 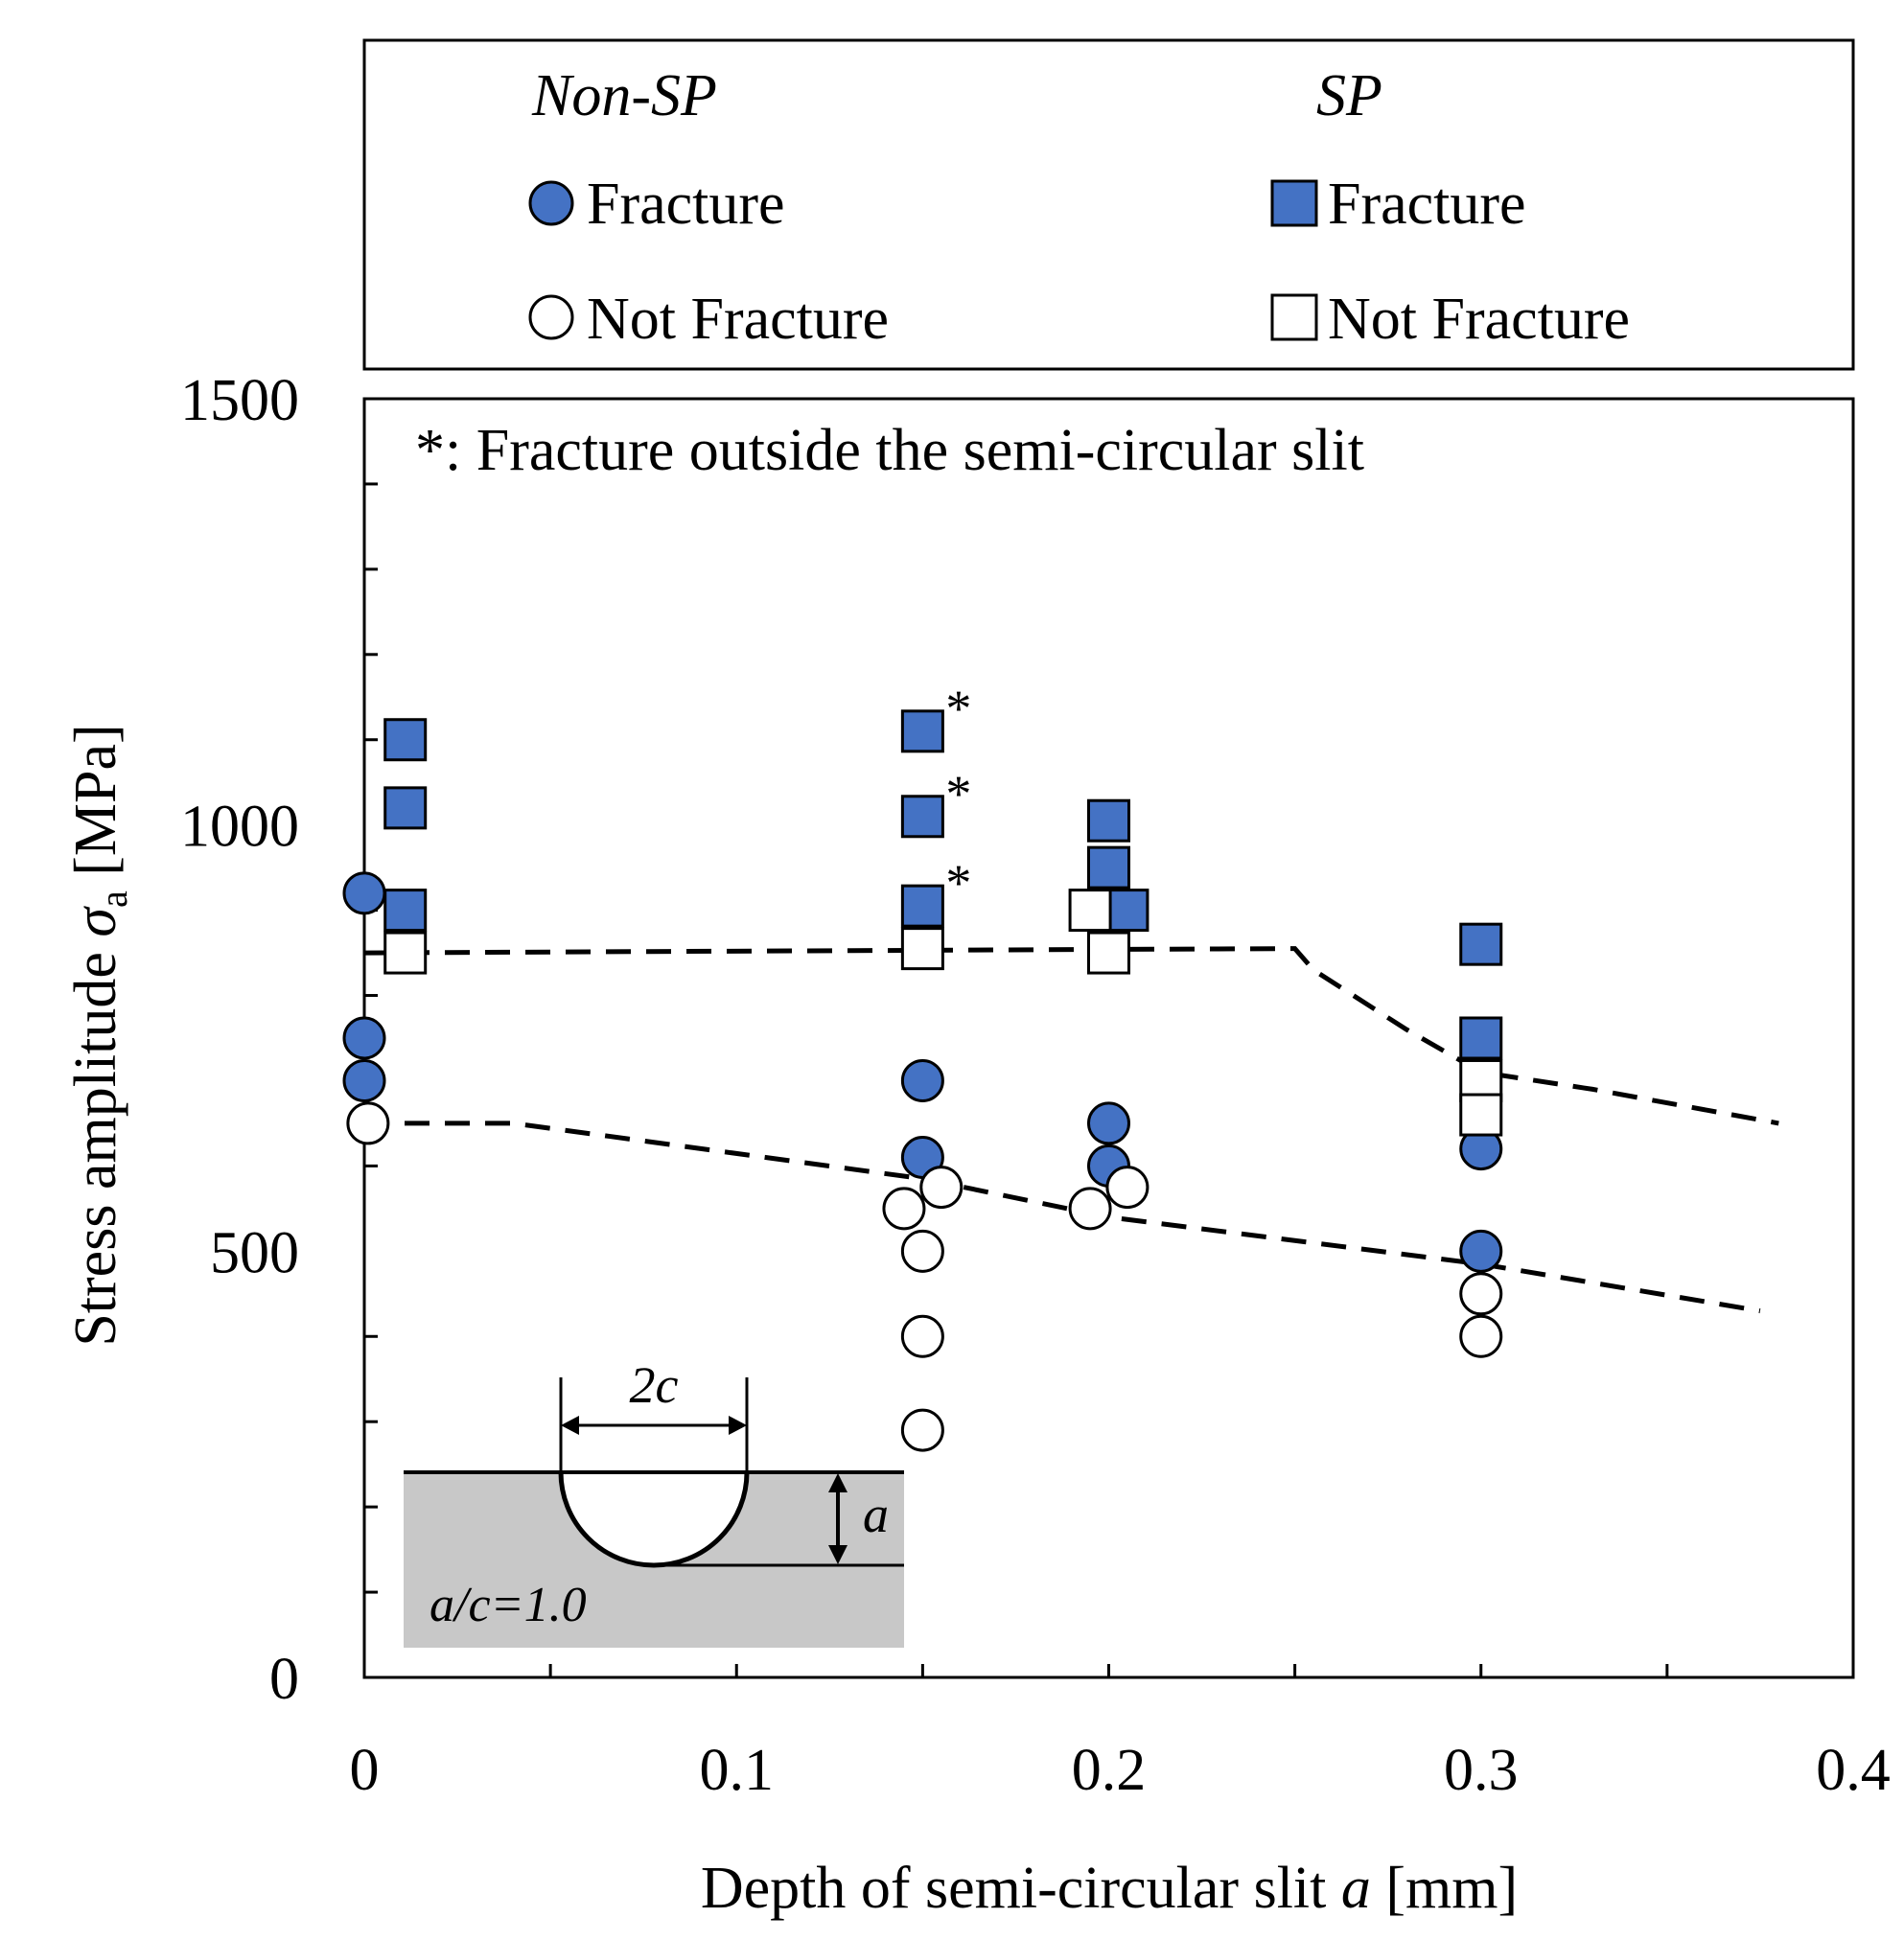 What do you see at coordinates (1356, 1888) in the screenshot?
I see `x-axis-label-symbol: a` at bounding box center [1356, 1888].